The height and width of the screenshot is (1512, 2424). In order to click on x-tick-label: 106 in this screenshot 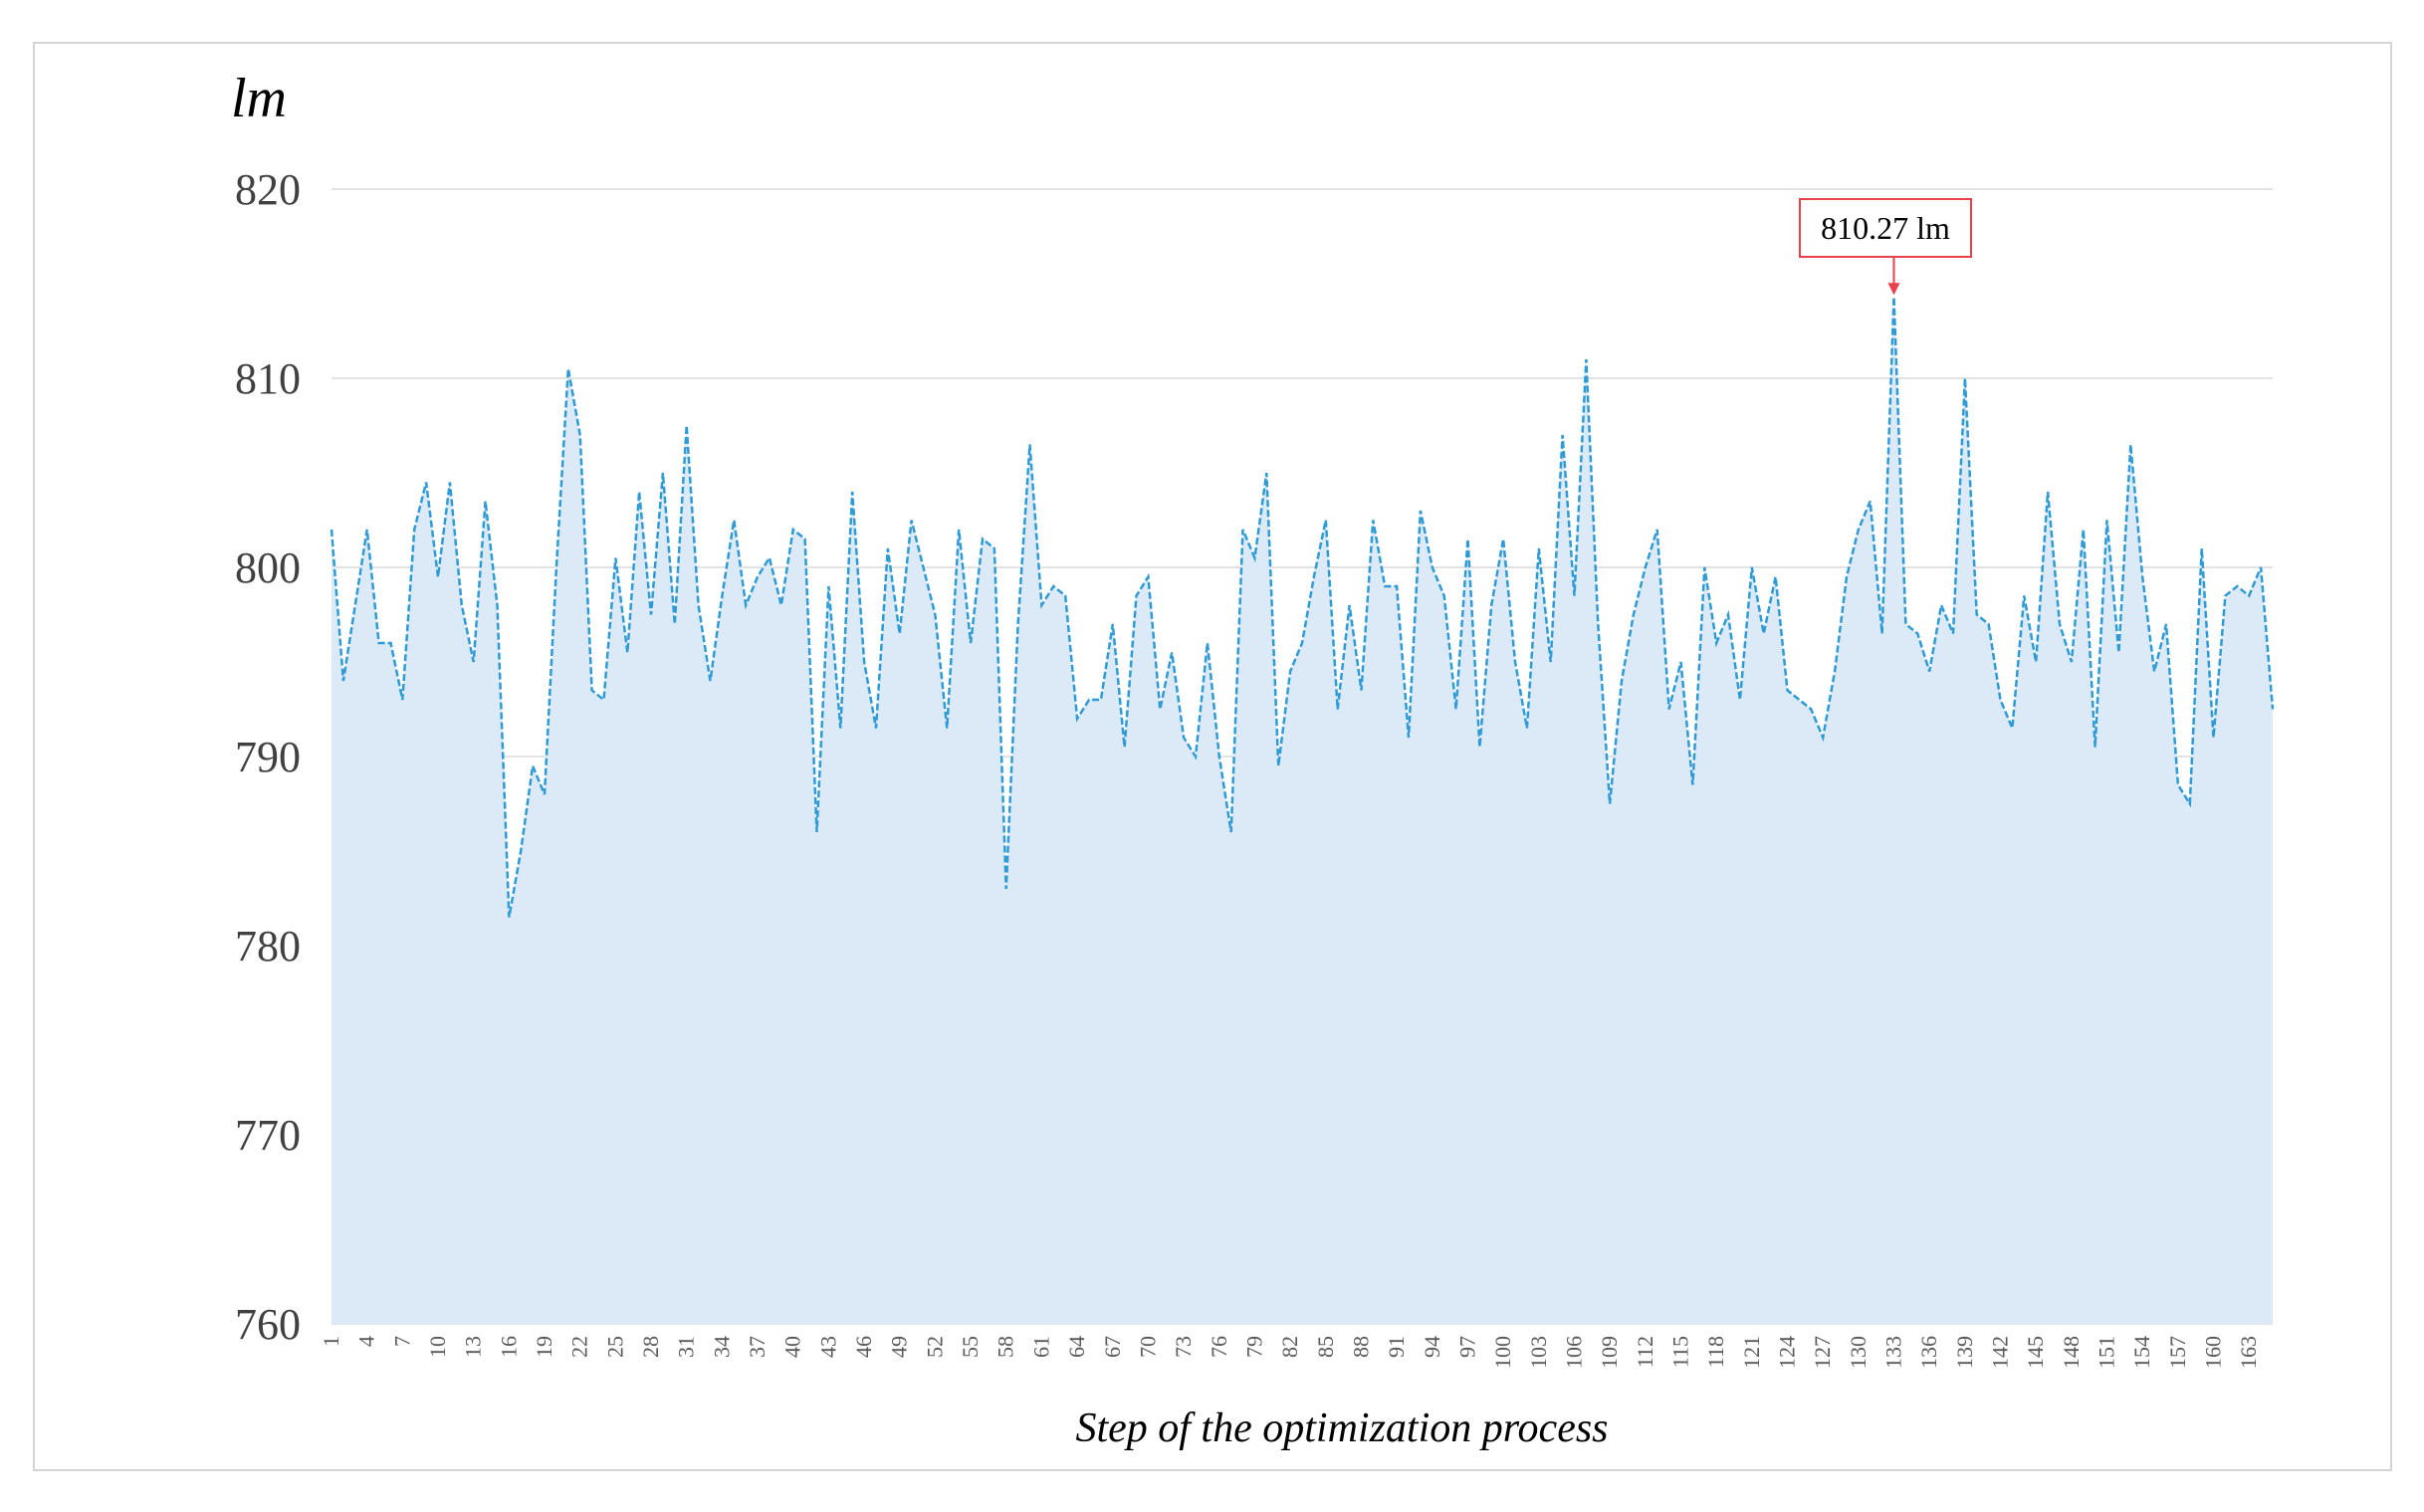, I will do `click(1574, 1352)`.